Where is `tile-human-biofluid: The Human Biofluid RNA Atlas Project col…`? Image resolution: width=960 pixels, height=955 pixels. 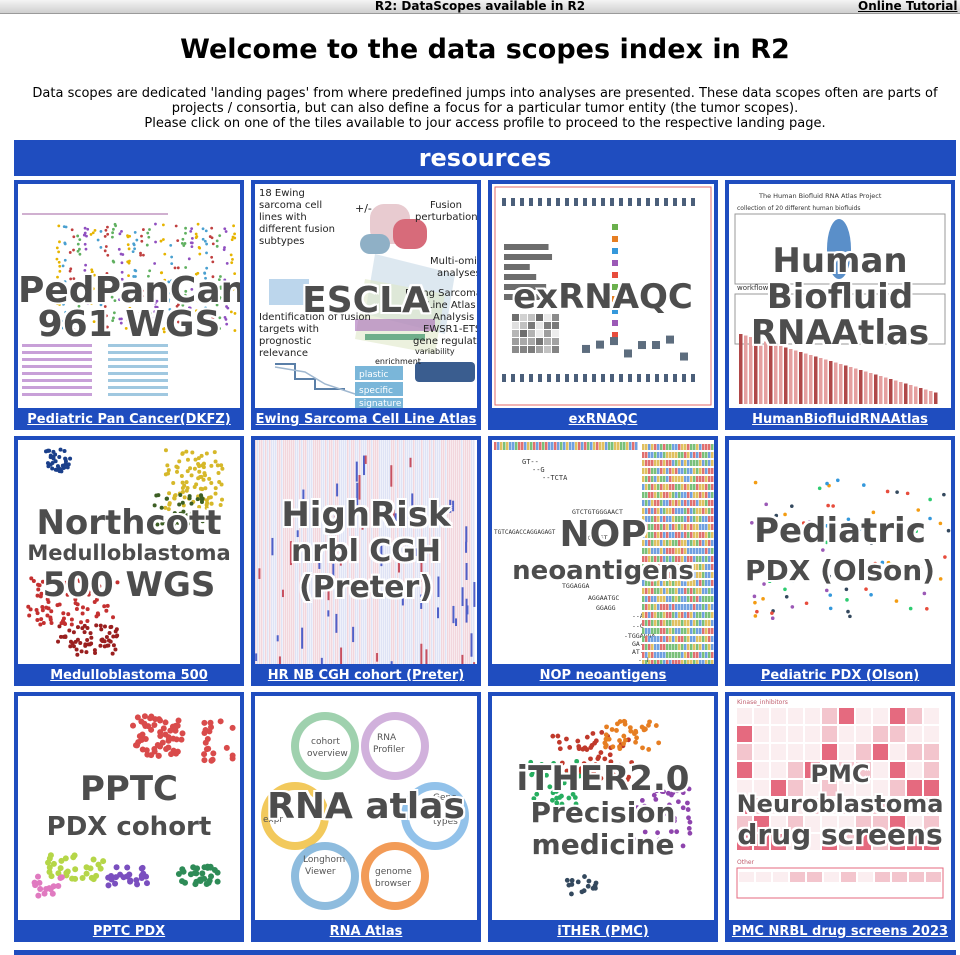 tile-human-biofluid: The Human Biofluid RNA Atlas Project col… is located at coordinates (840, 305).